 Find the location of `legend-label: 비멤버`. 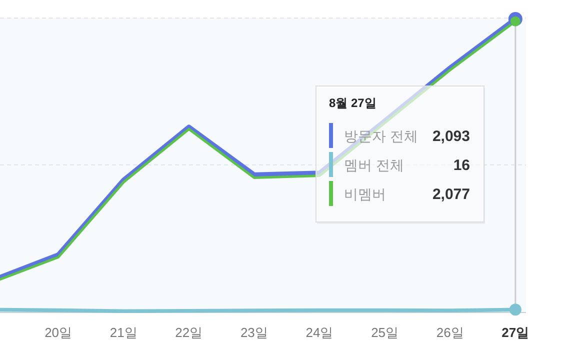

legend-label: 비멤버 is located at coordinates (365, 194).